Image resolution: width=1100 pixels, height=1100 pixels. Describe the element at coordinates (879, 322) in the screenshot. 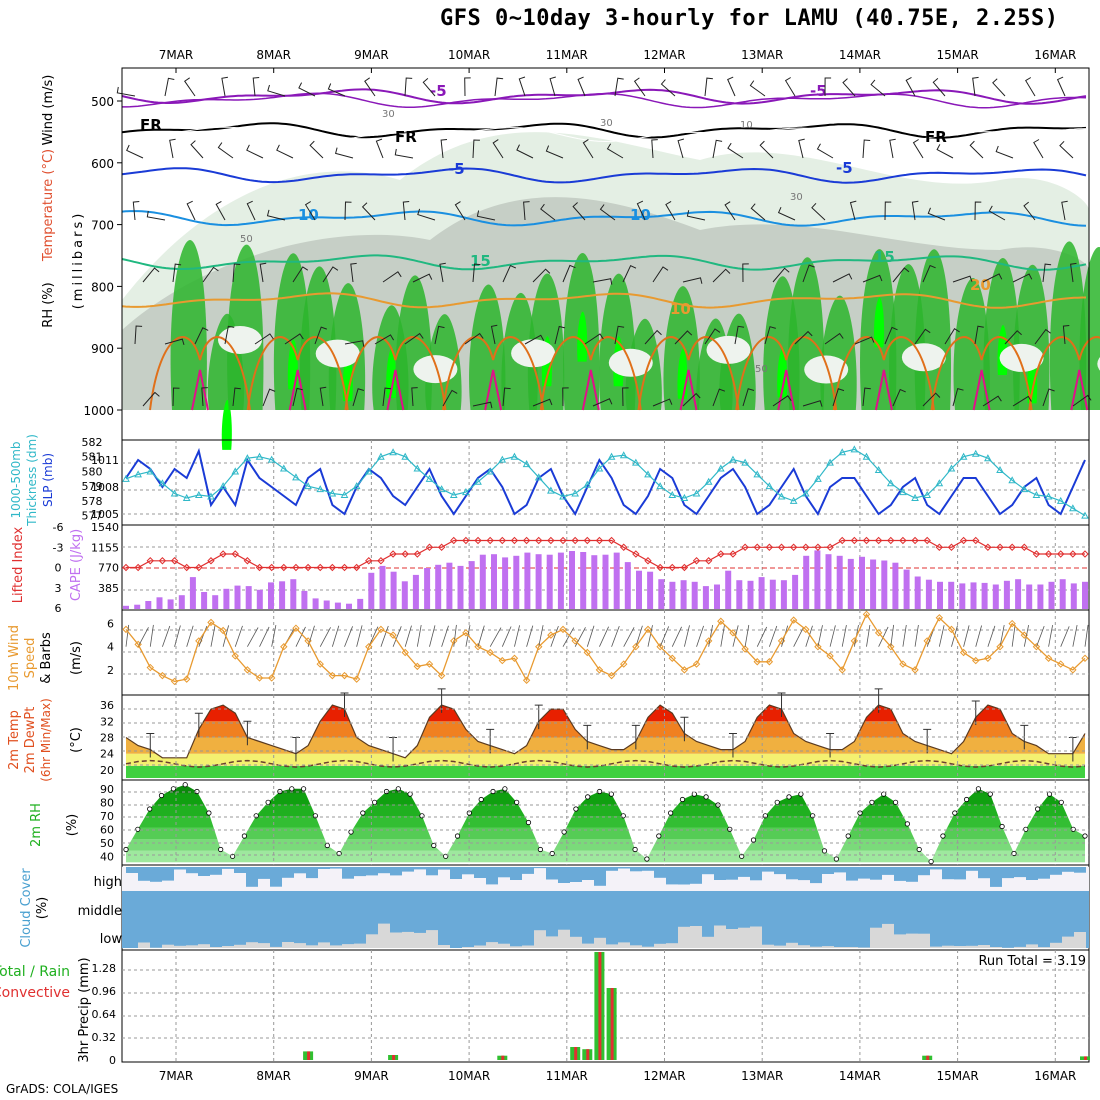

I see `rh-bright-patch` at that location.